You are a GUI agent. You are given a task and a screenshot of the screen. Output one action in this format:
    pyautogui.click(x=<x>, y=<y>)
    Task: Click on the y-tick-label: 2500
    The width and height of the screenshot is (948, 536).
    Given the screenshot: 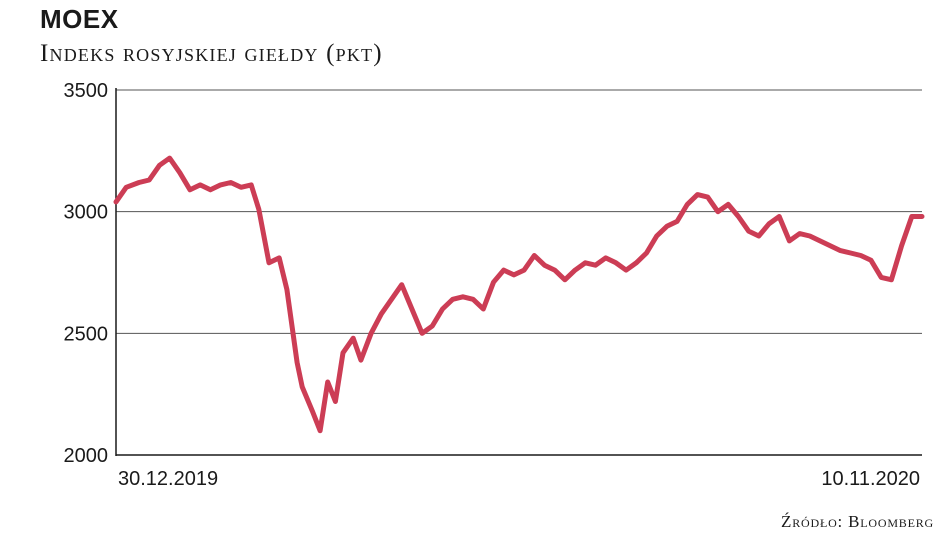 What is the action you would take?
    pyautogui.click(x=86, y=334)
    